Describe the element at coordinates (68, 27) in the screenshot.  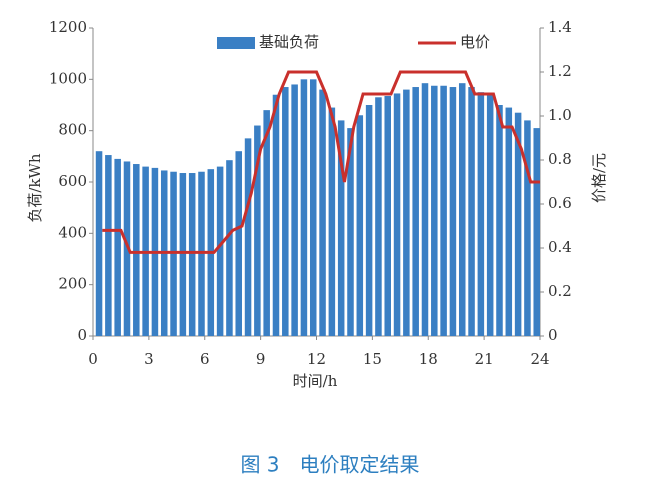
I see `y-tick-label: 1200` at that location.